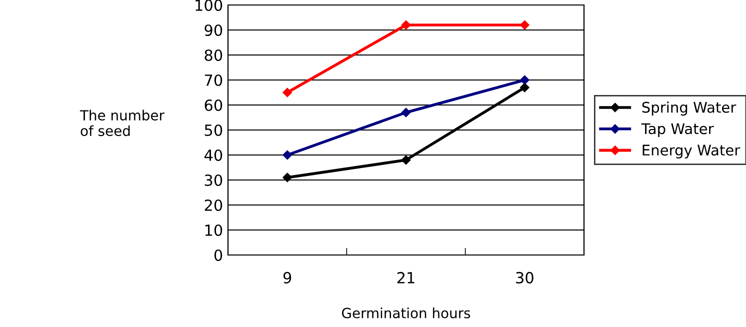 This screenshot has height=327, width=746. What do you see at coordinates (525, 278) in the screenshot?
I see `x-tick-label: 30` at bounding box center [525, 278].